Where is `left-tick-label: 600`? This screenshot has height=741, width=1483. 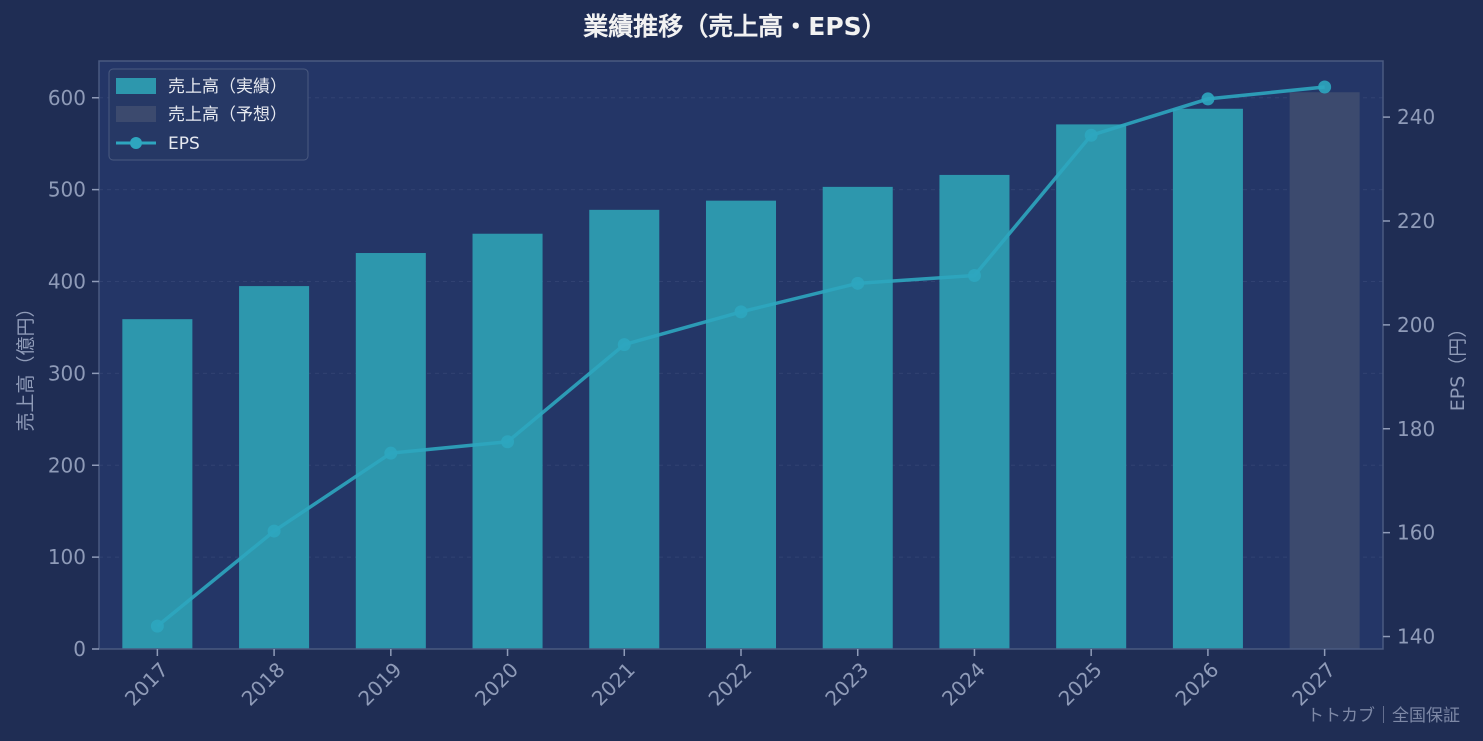
left-tick-label: 600 is located at coordinates (67, 98).